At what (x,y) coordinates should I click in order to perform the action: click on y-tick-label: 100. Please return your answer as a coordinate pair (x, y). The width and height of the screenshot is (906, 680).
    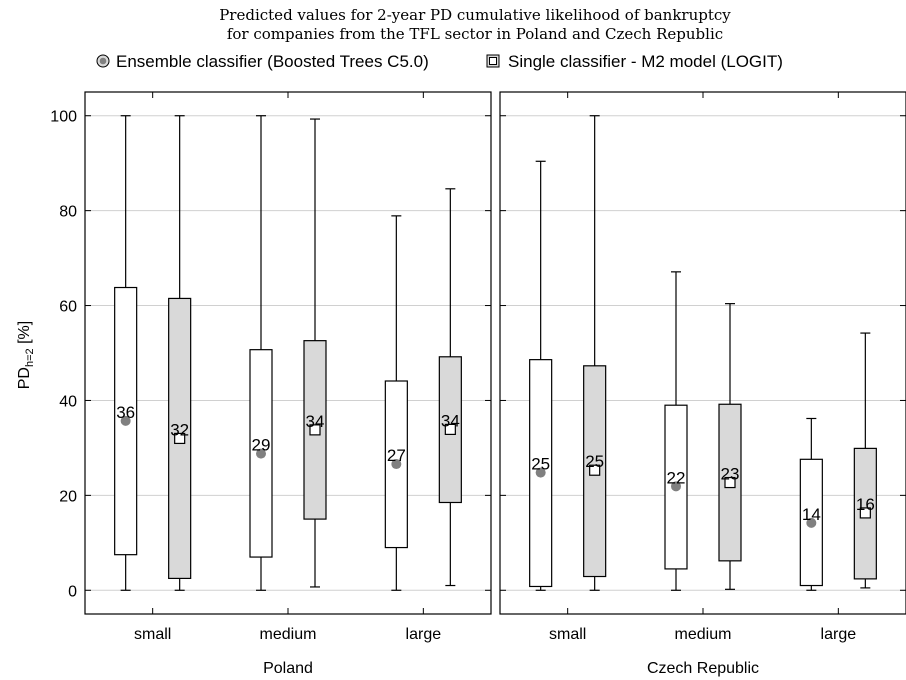
    Looking at the image, I should click on (63, 117).